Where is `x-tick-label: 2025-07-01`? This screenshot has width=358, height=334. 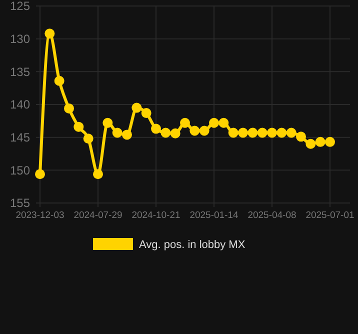 x-tick-label: 2025-07-01 is located at coordinates (330, 215).